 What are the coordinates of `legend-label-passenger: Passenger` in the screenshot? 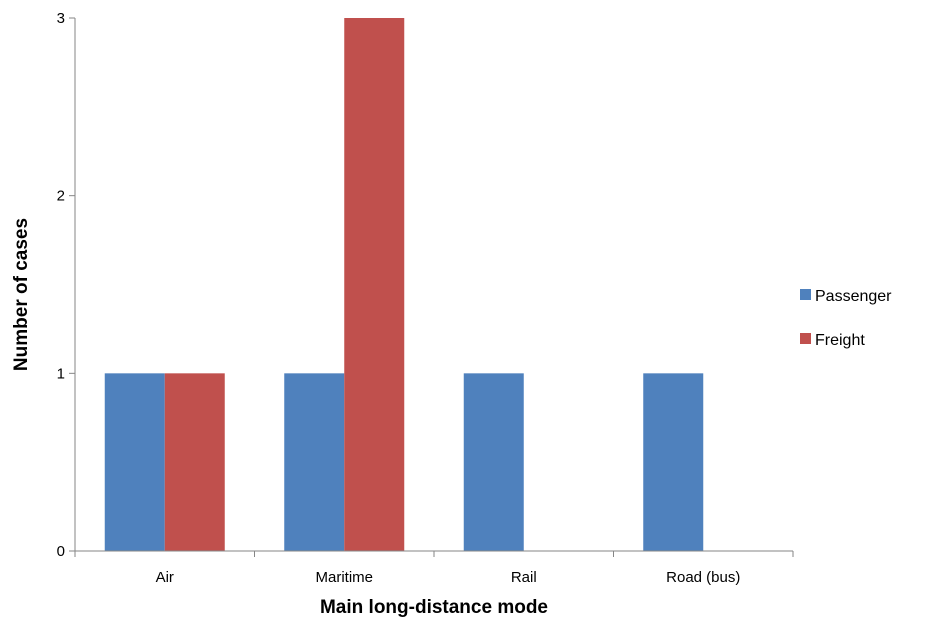 It's located at (853, 296).